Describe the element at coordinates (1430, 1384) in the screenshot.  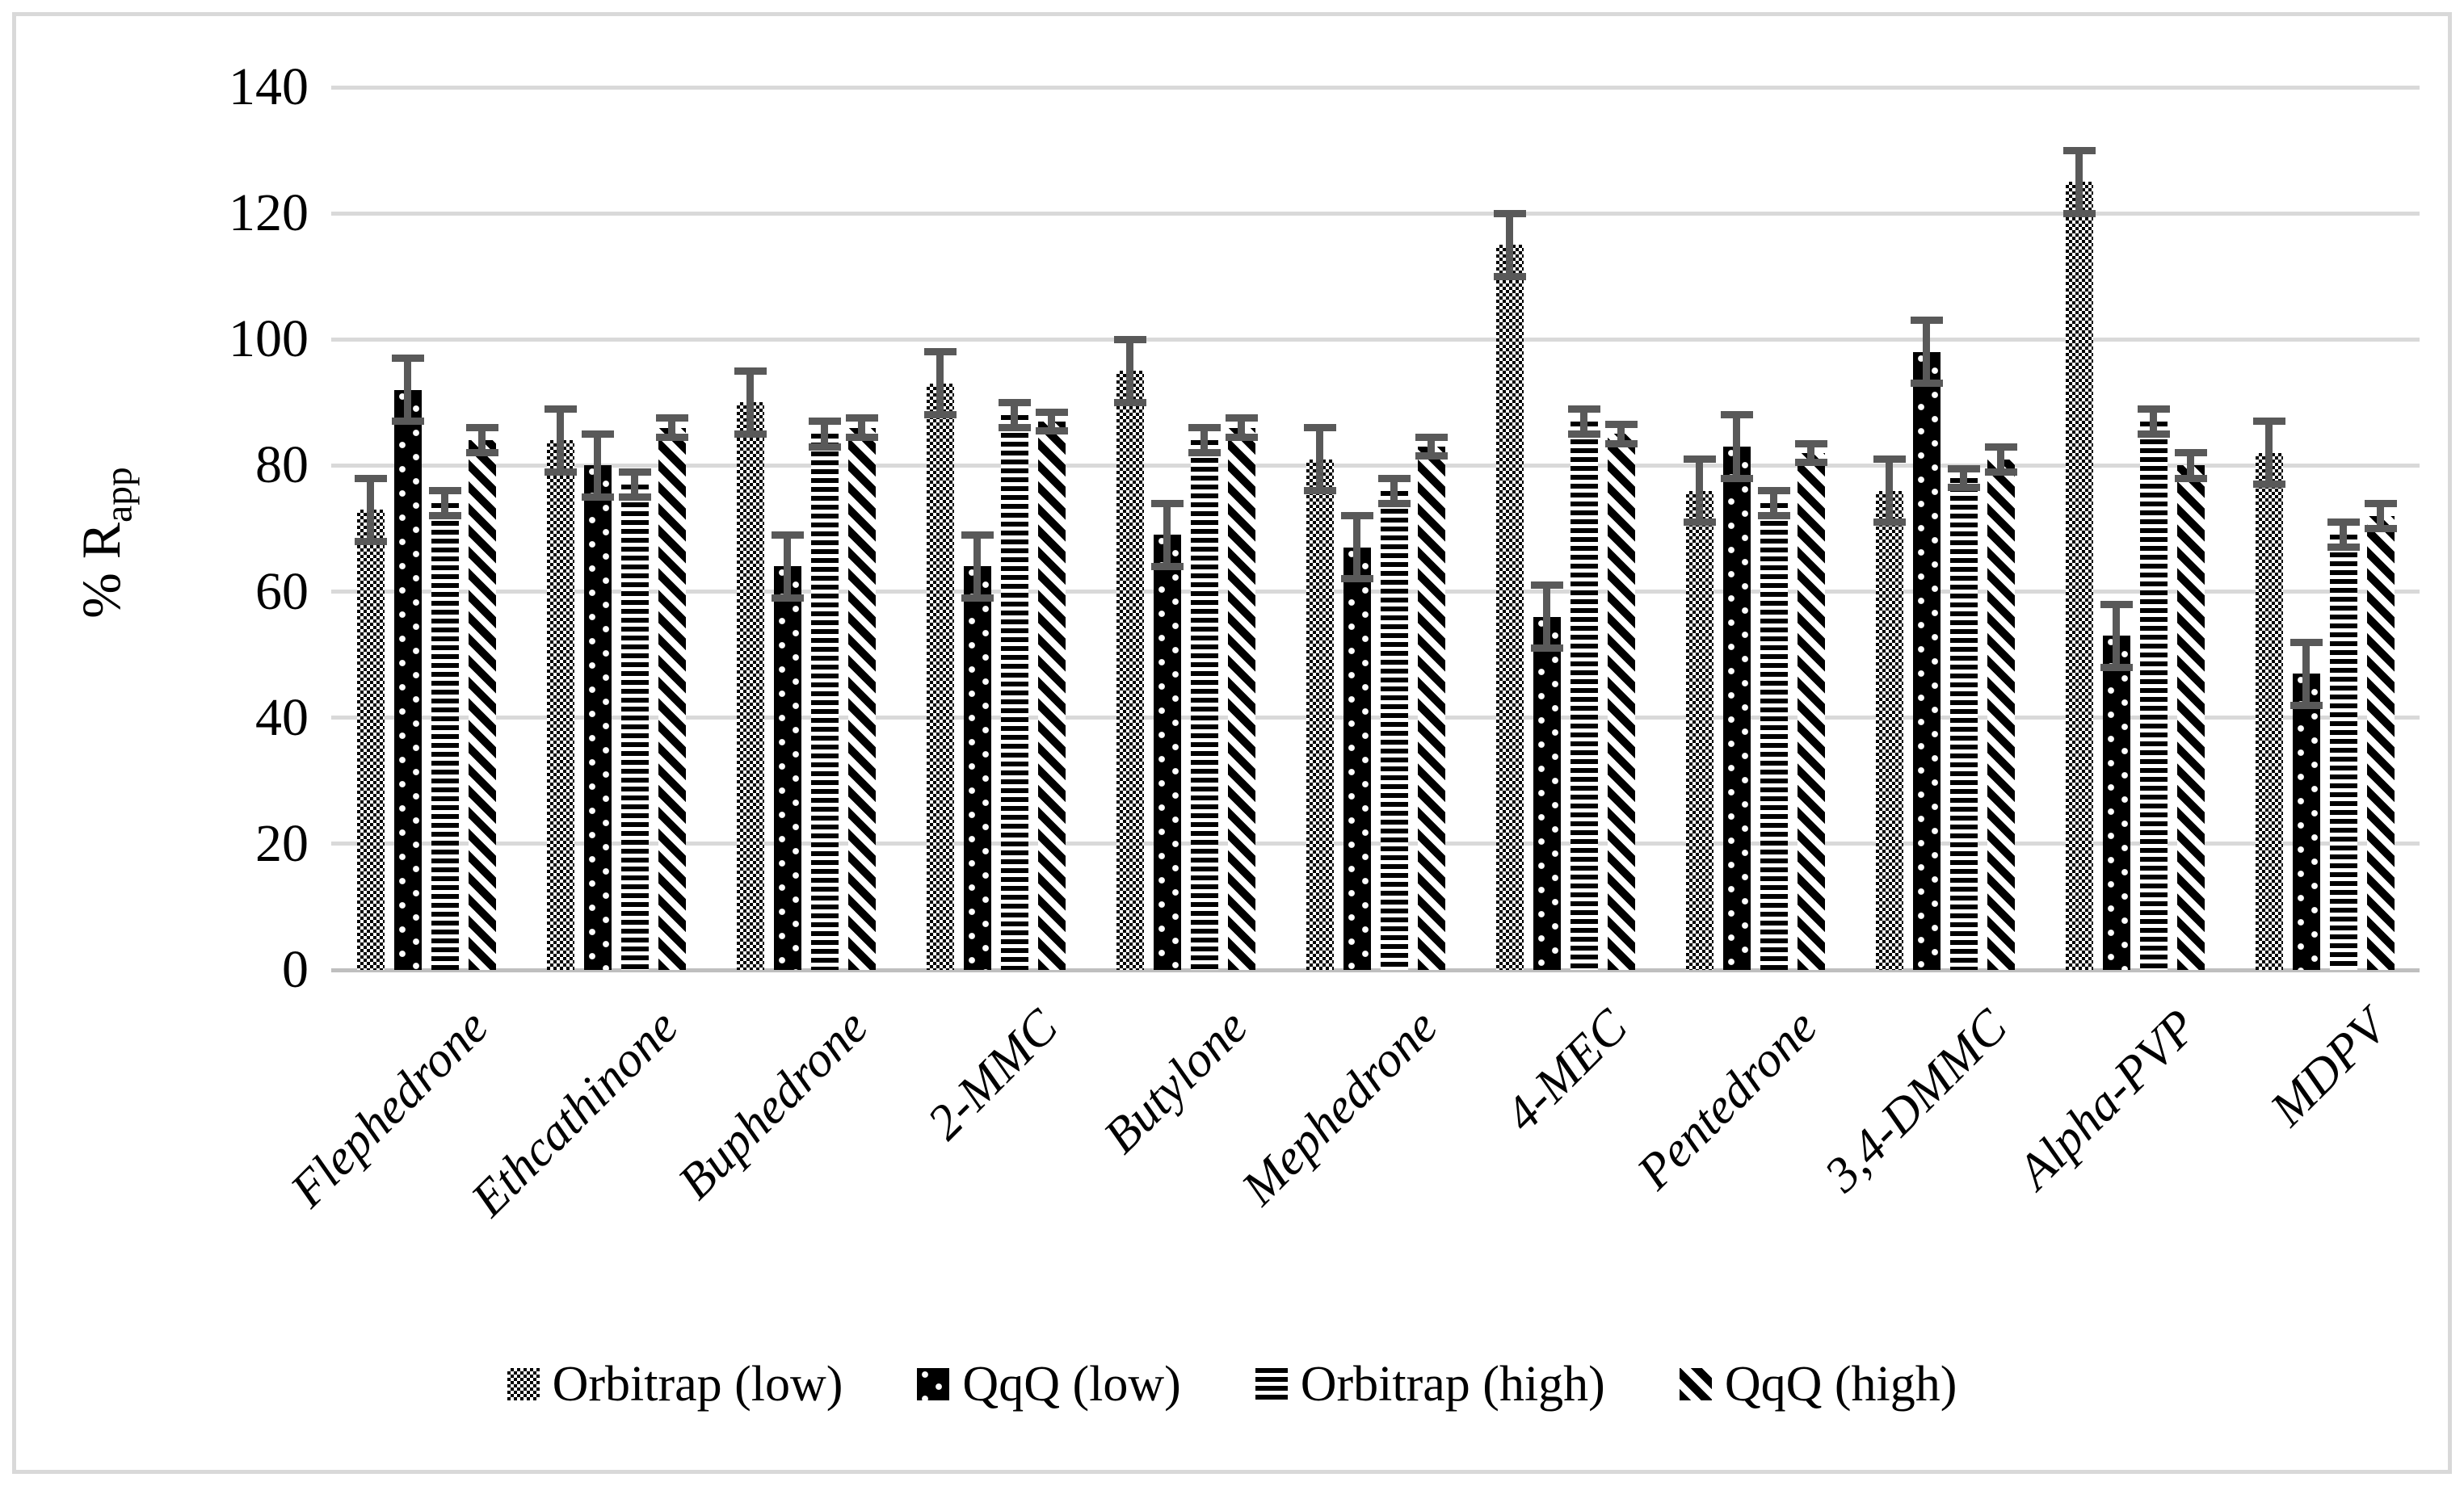
I see `legend-item-orbitrap-high-: Orbitrap (high)` at that location.